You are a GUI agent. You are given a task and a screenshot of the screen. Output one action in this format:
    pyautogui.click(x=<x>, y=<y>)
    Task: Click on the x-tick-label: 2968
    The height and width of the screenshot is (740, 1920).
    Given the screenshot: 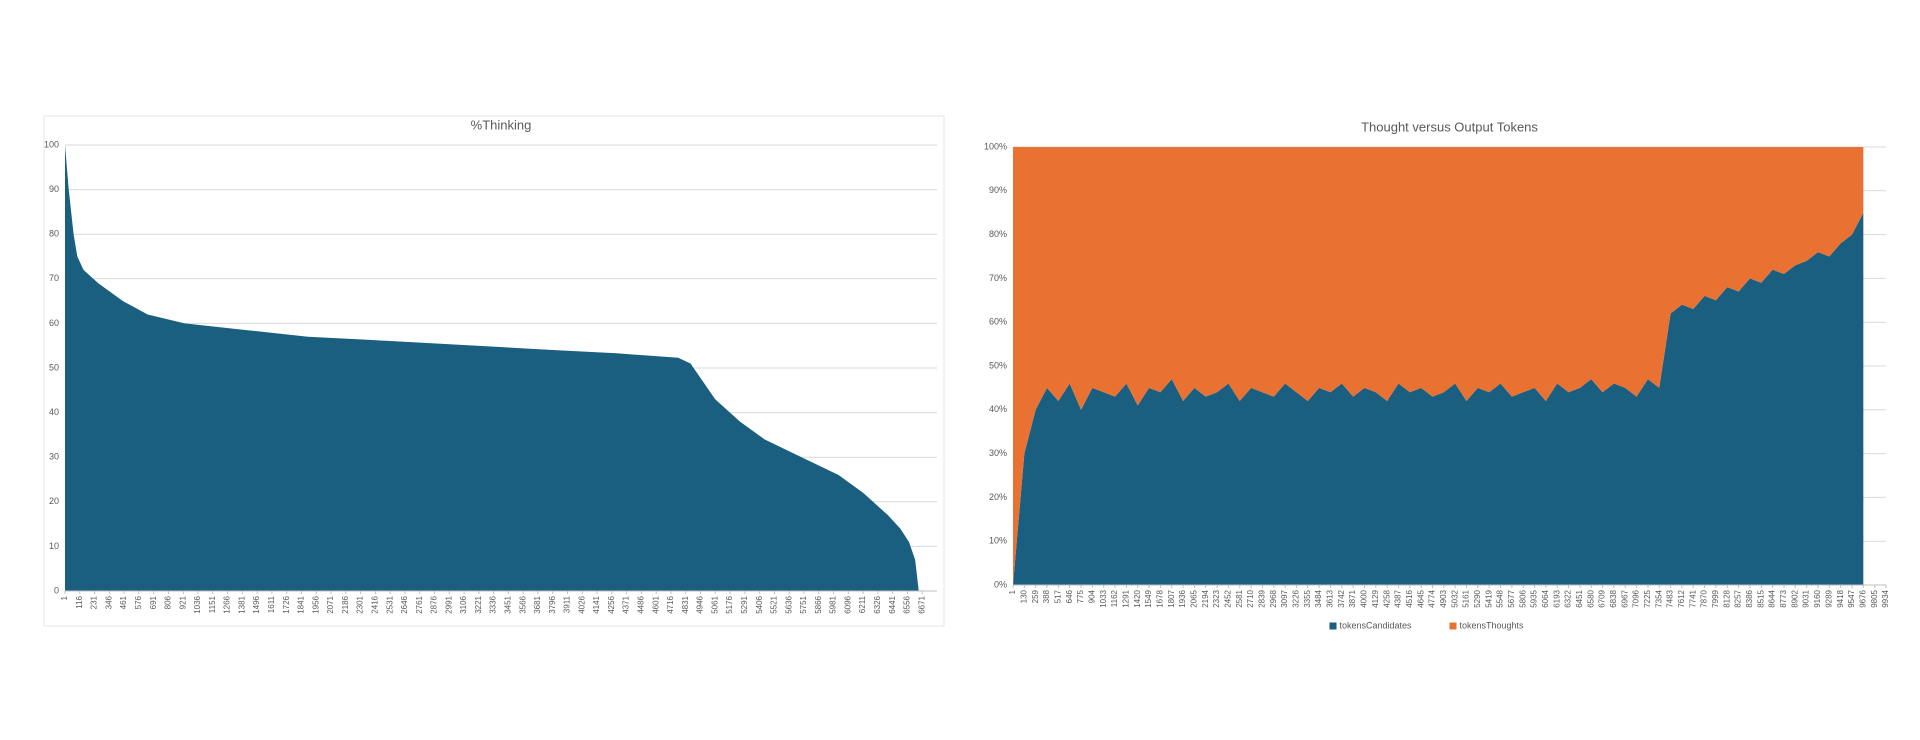 What is the action you would take?
    pyautogui.click(x=1273, y=598)
    